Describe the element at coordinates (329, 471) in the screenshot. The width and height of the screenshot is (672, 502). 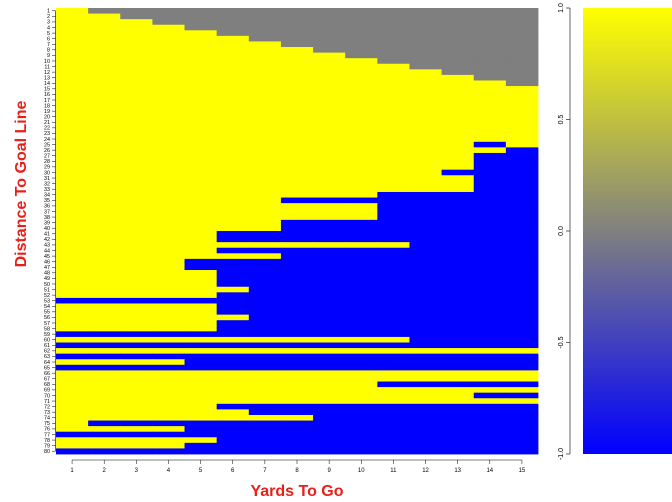
I see `x-tick-label: 9` at that location.